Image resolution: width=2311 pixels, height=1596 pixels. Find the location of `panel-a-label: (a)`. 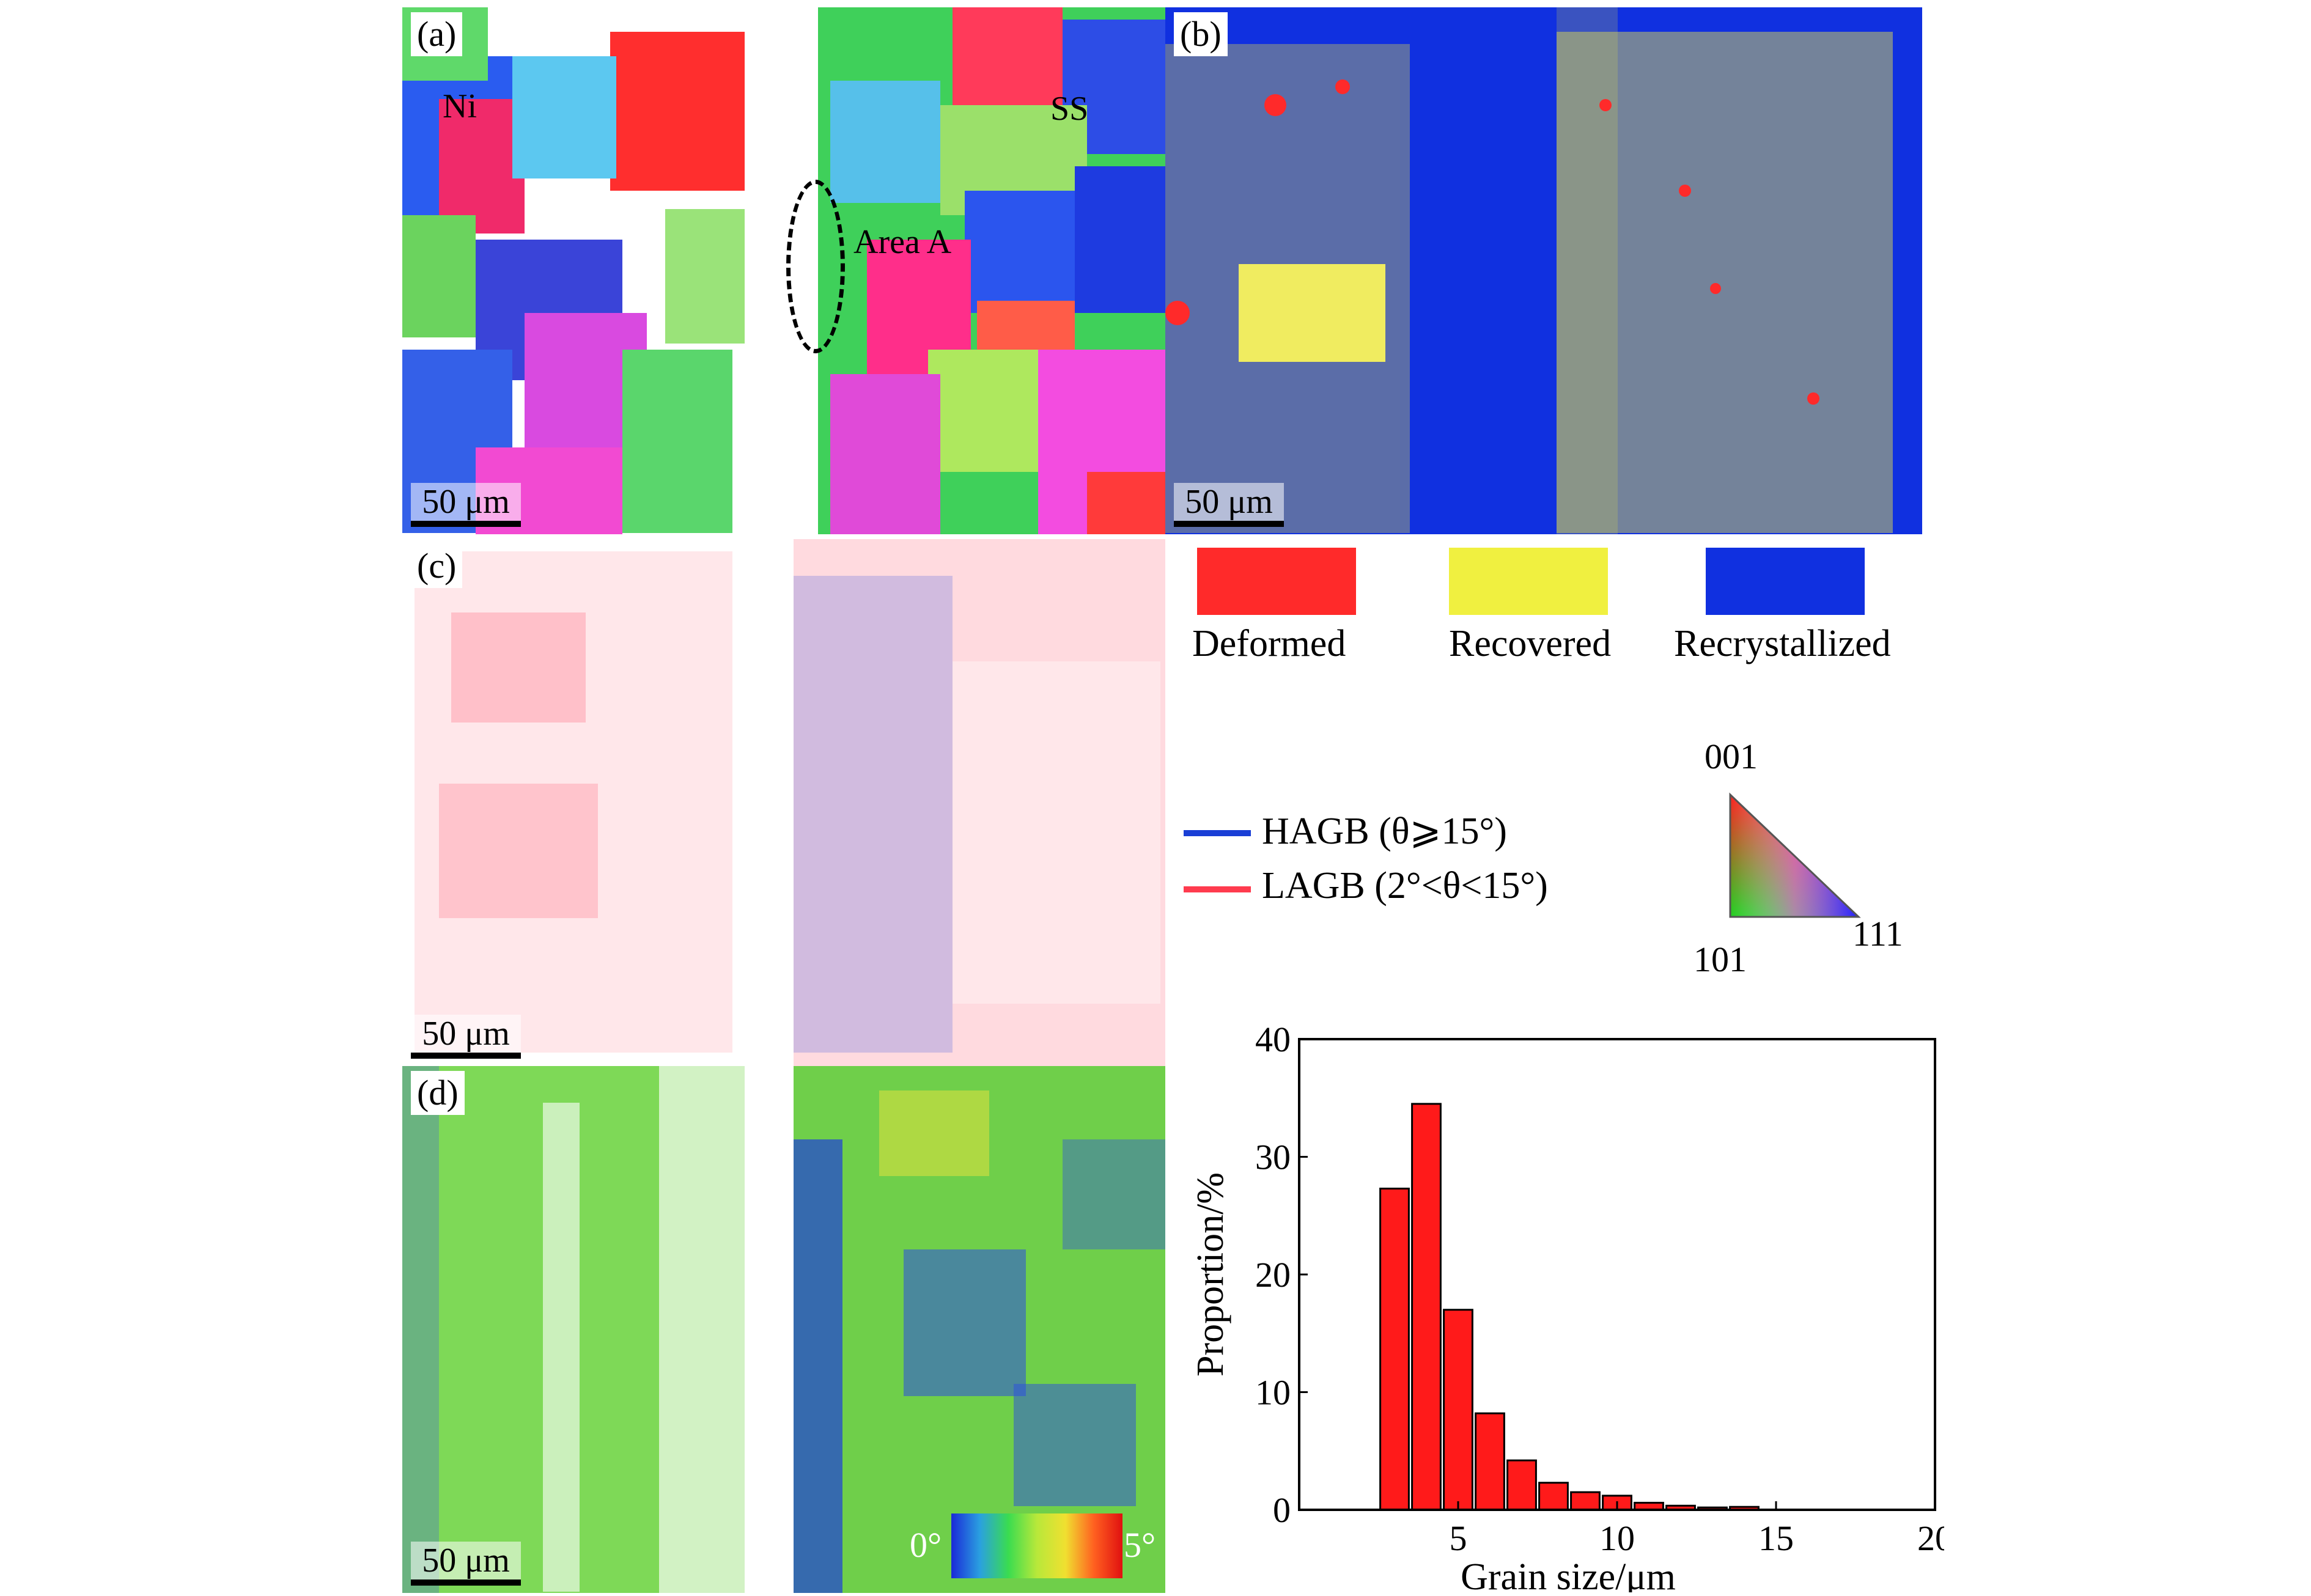

panel-a-label: (a) is located at coordinates (437, 34).